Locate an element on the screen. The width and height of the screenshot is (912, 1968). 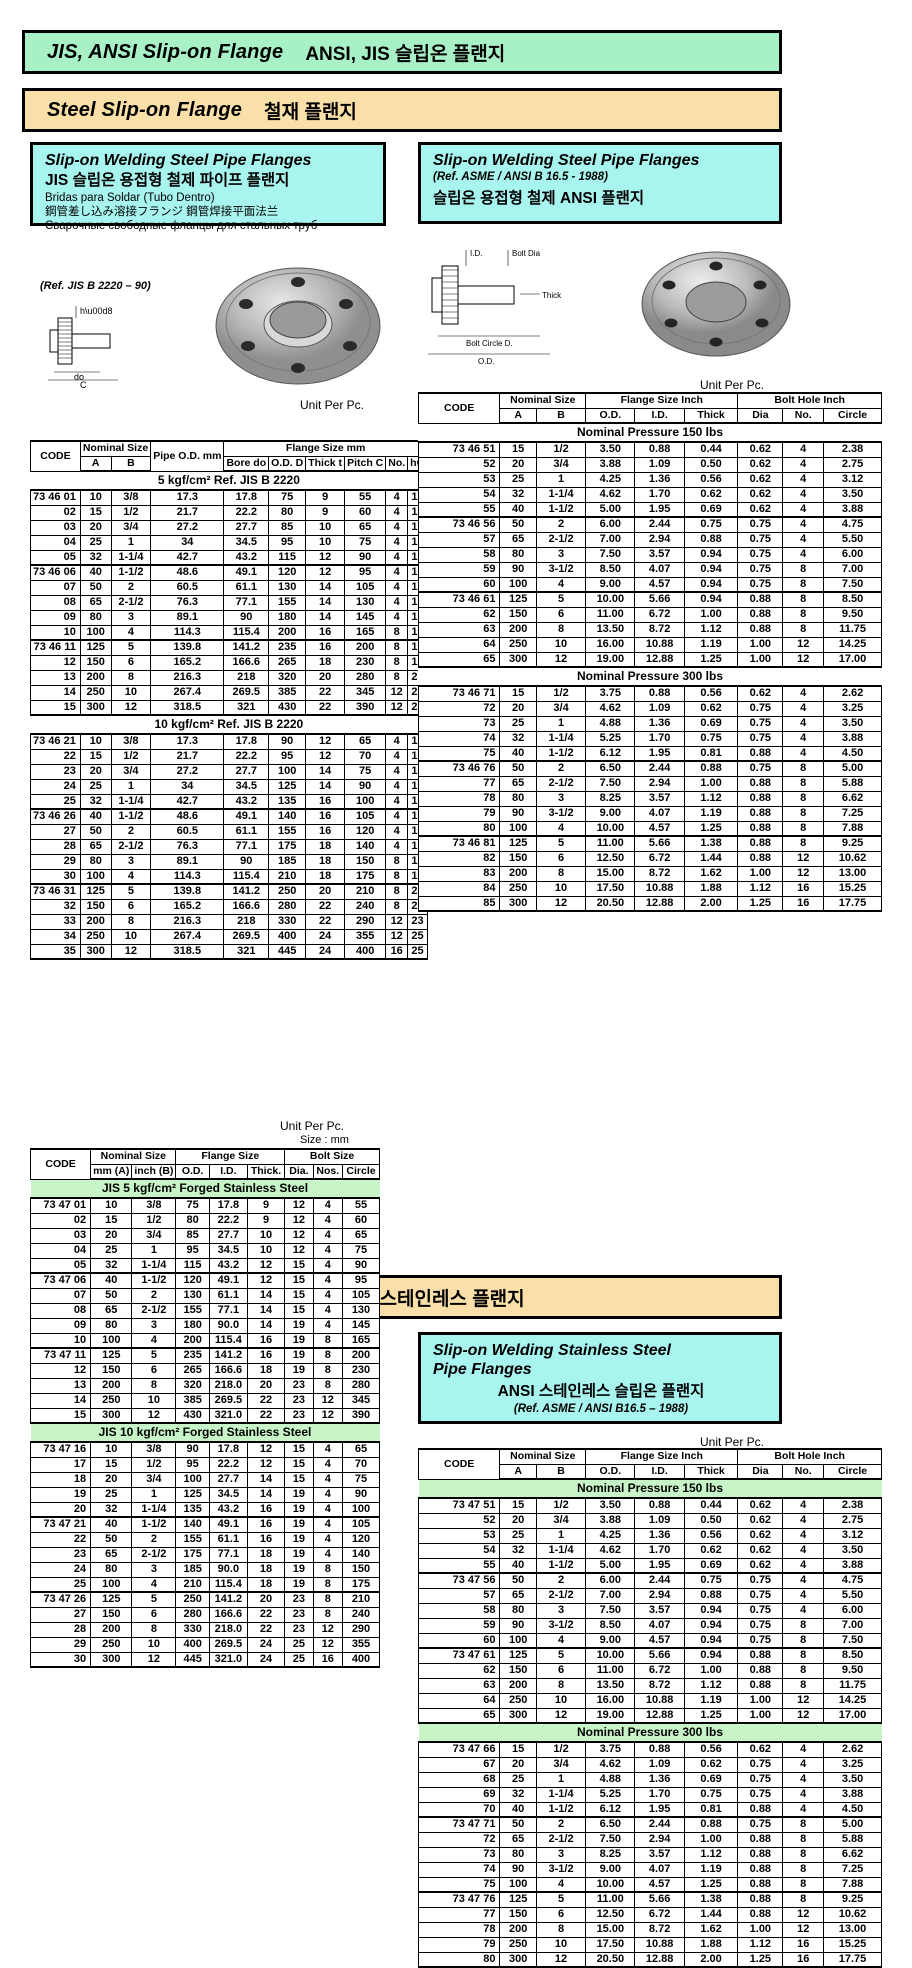
table-row: 19 25 1 125 34.5 14 19 4 90 is located at coordinates (205, 1494).